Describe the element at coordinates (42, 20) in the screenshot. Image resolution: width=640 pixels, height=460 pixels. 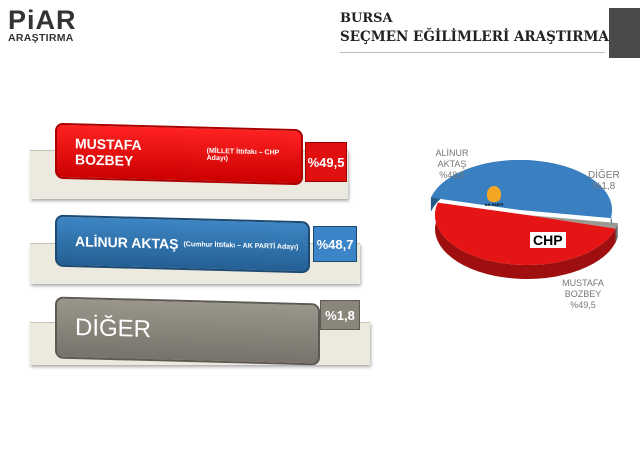
I see `logo-main: PiAR` at that location.